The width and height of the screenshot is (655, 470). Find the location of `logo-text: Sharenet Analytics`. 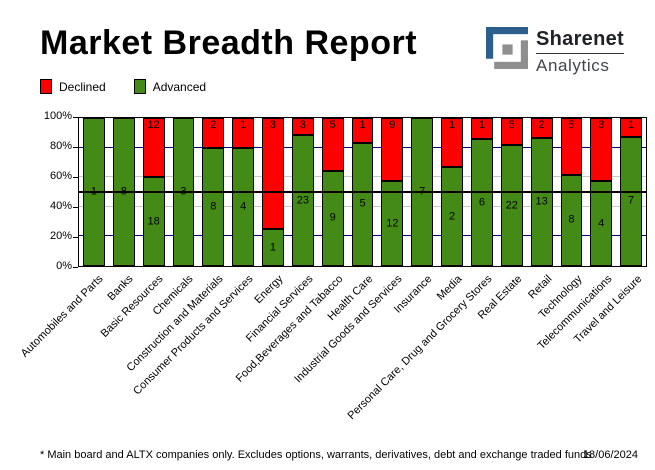

logo-text: Sharenet Analytics is located at coordinates (580, 52).